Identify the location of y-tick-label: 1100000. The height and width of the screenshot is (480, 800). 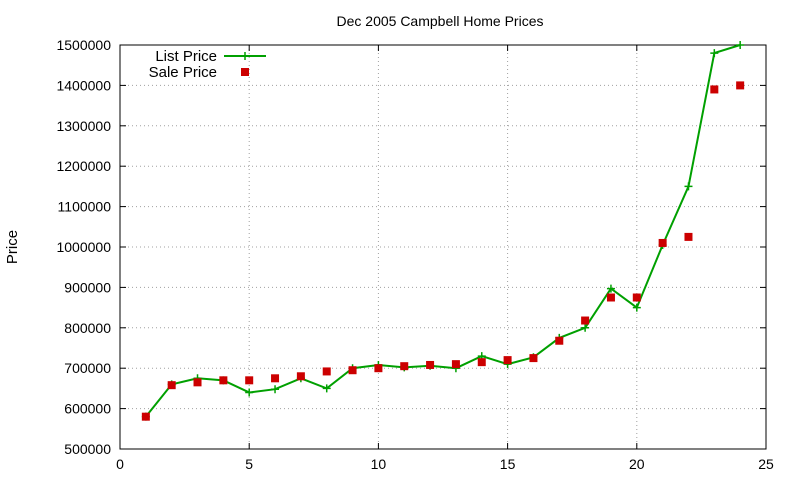
(85, 207).